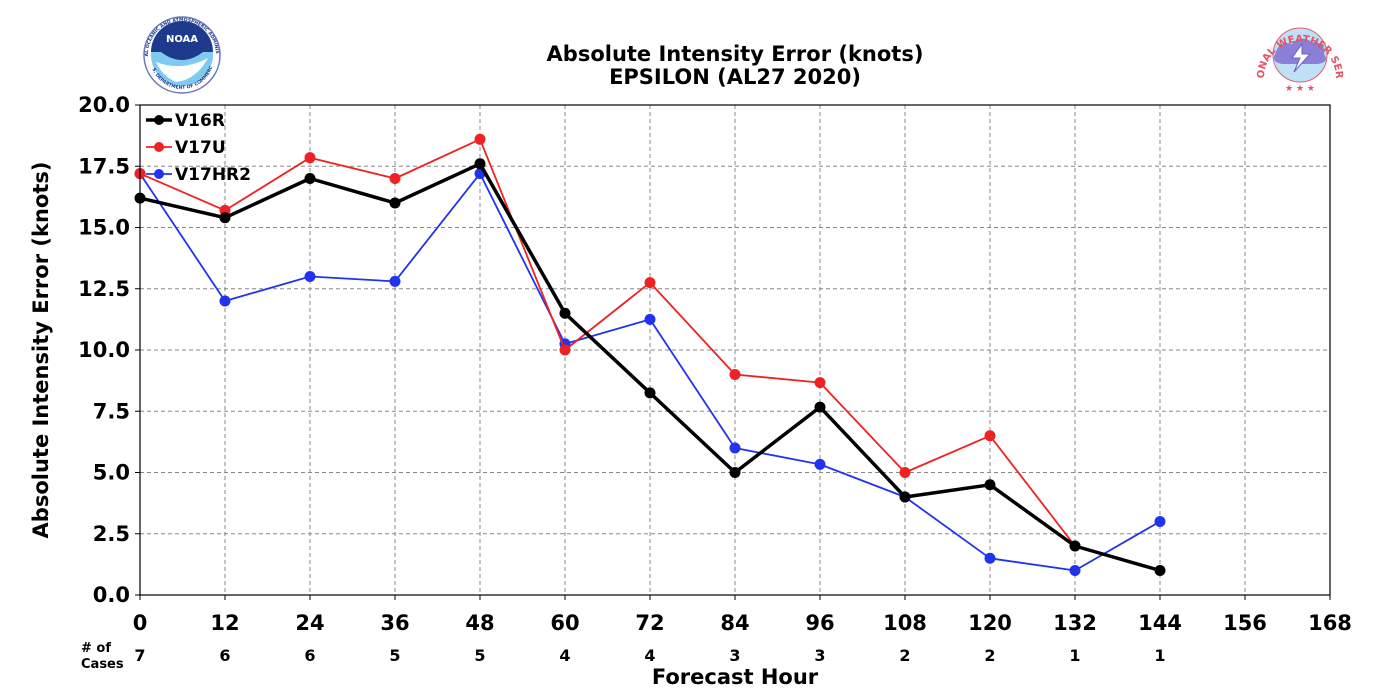 Image resolution: width=1400 pixels, height=700 pixels. What do you see at coordinates (990, 623) in the screenshot?
I see `x-tick-label: 120` at bounding box center [990, 623].